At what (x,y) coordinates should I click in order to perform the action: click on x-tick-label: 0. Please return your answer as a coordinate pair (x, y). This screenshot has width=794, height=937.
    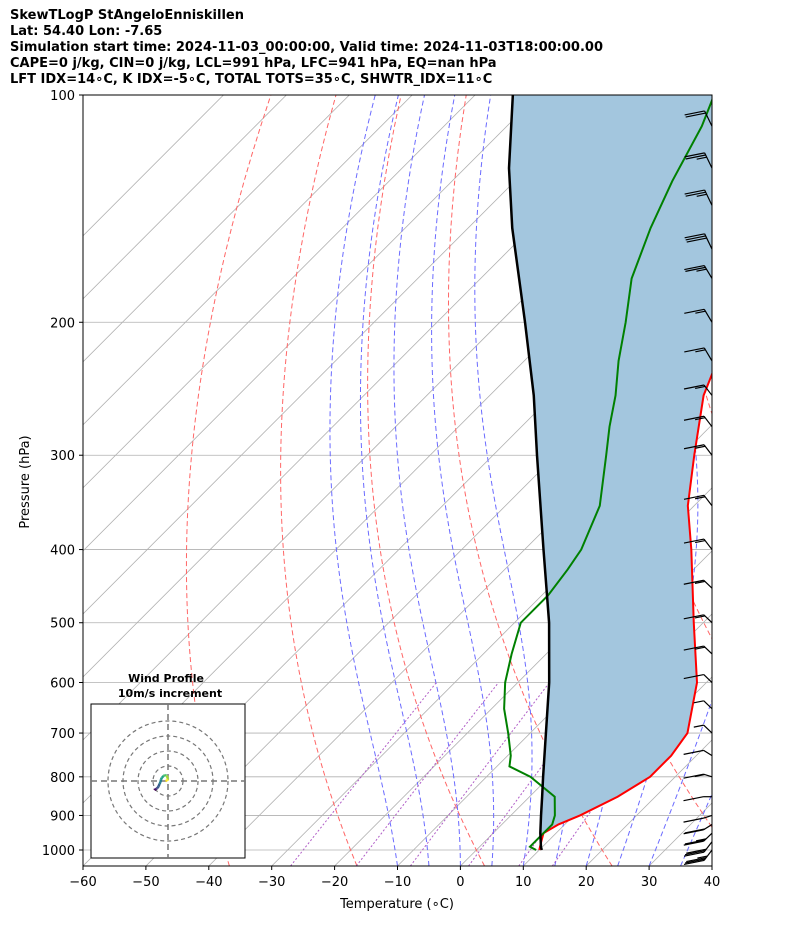
    Looking at the image, I should click on (460, 882).